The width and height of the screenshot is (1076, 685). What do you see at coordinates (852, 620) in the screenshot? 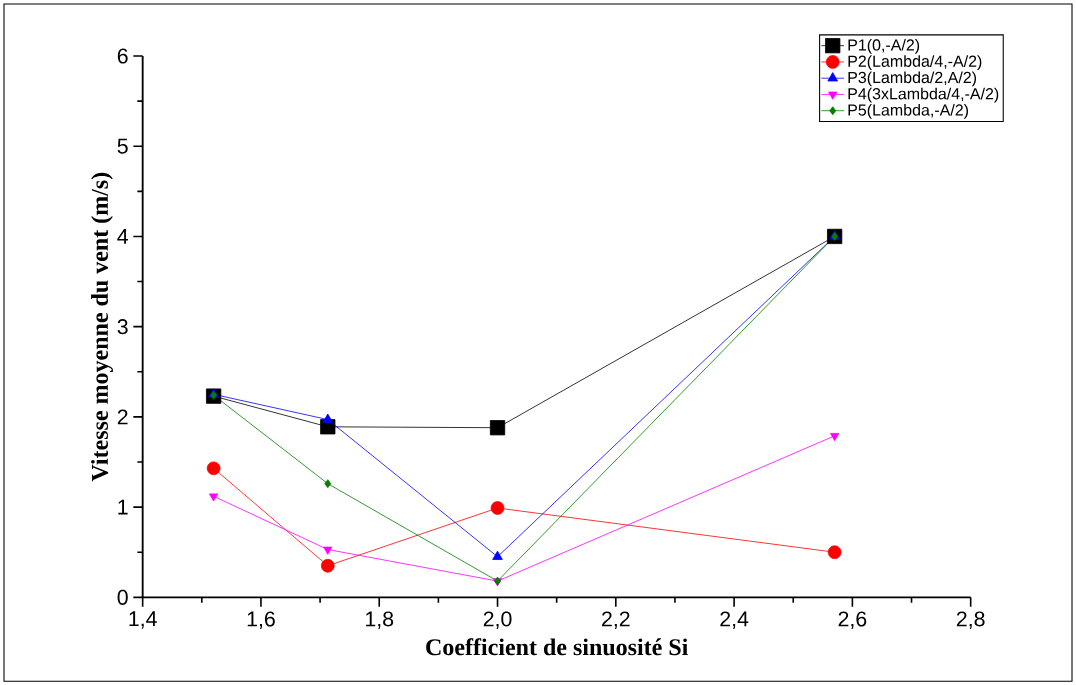
I see `x-tick-label: 2,6` at bounding box center [852, 620].